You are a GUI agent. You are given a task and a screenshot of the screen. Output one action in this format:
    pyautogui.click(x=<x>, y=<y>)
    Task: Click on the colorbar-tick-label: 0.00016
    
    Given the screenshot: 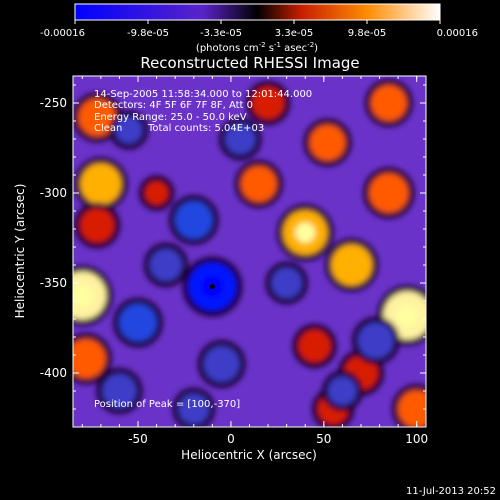 What is the action you would take?
    pyautogui.click(x=457, y=33)
    